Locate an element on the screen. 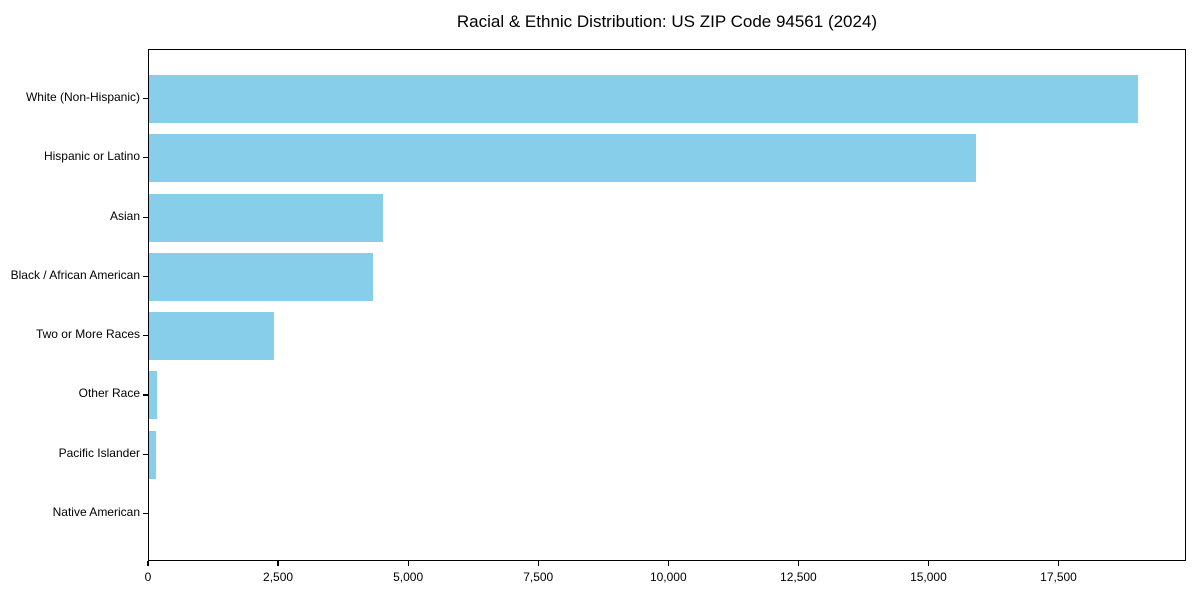  x-axis-tick-label: 10,000 is located at coordinates (668, 577).